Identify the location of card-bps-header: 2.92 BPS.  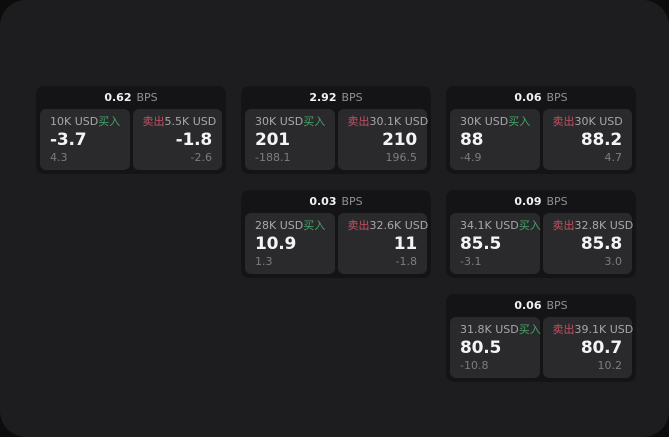
(336, 97).